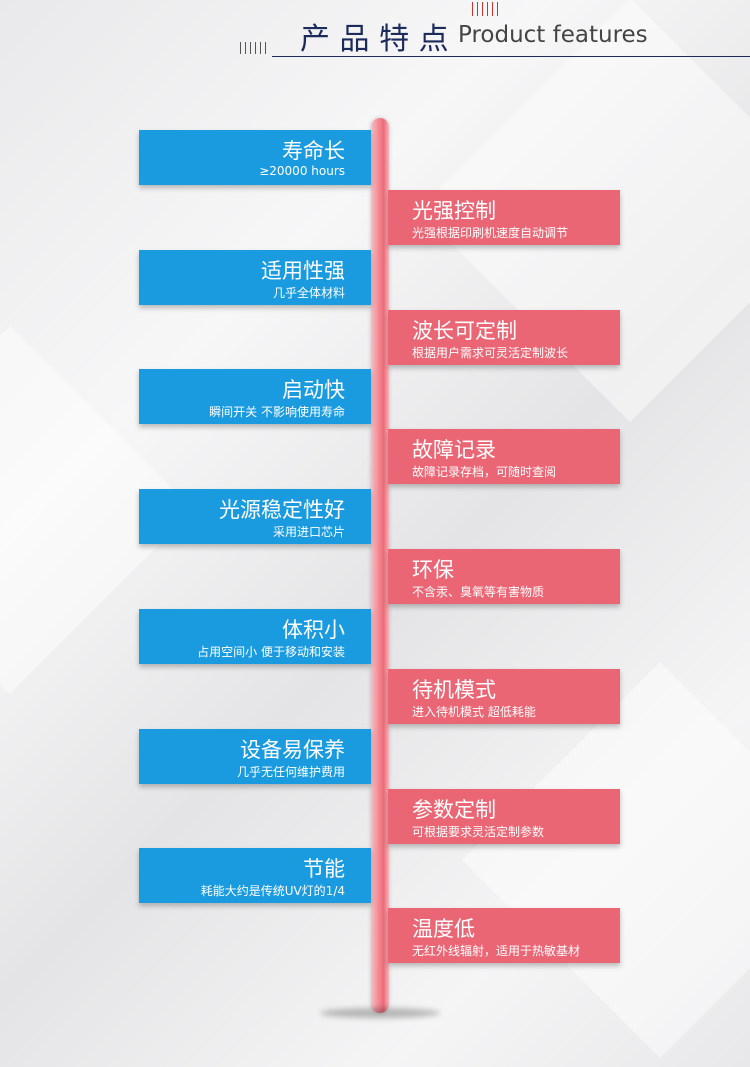 The height and width of the screenshot is (1067, 750). I want to click on feature-desc: 几乎无任何维护费用, so click(290, 771).